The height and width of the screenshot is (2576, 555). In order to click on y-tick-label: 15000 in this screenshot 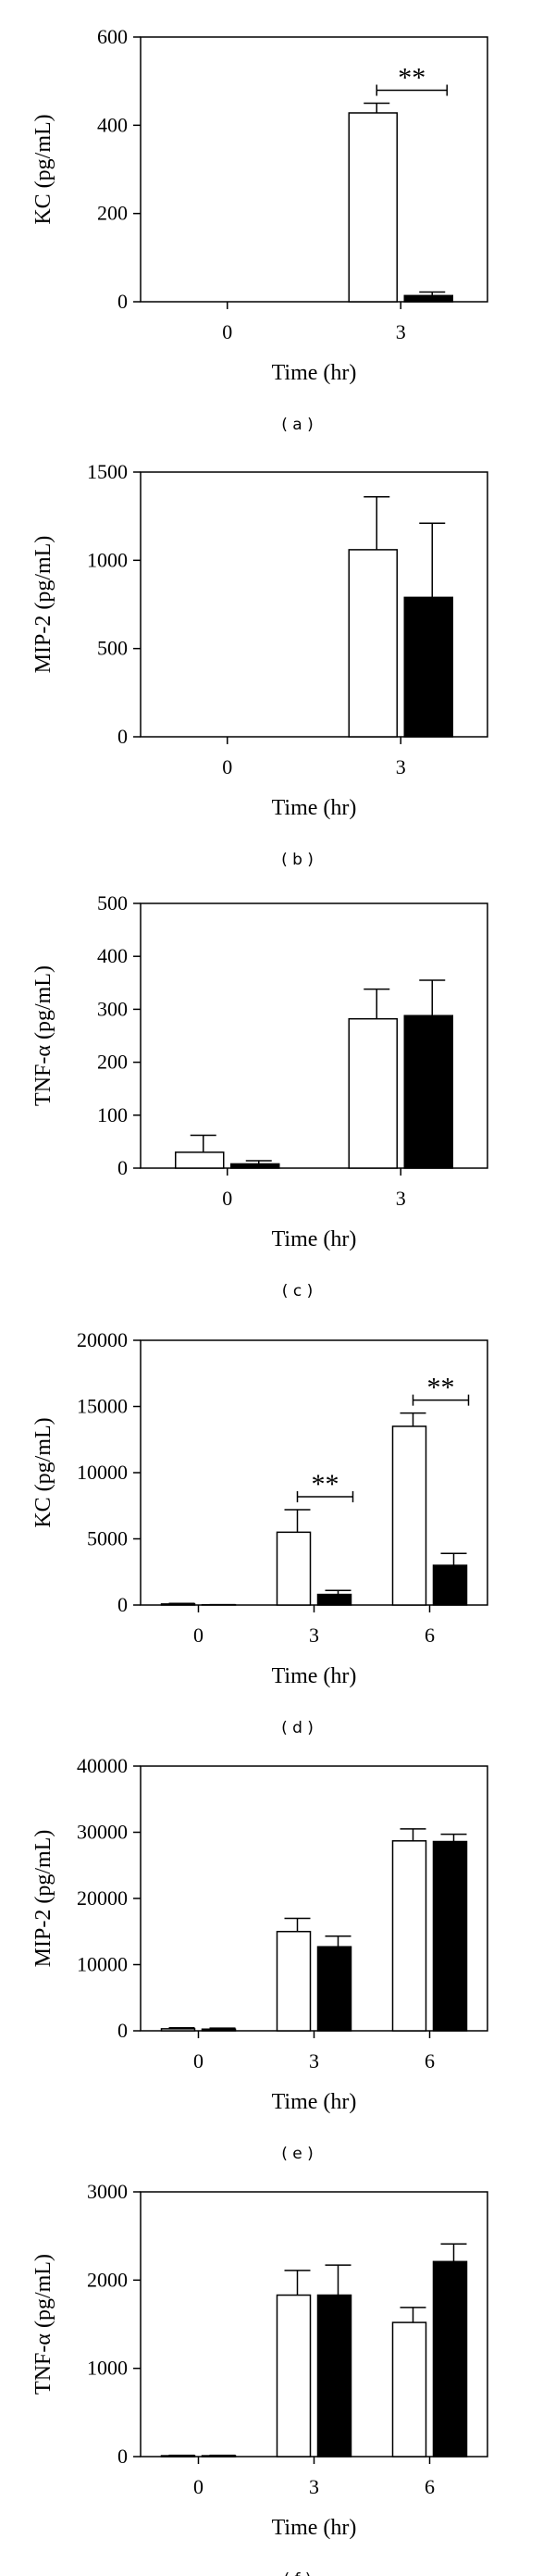, I will do `click(103, 1406)`.